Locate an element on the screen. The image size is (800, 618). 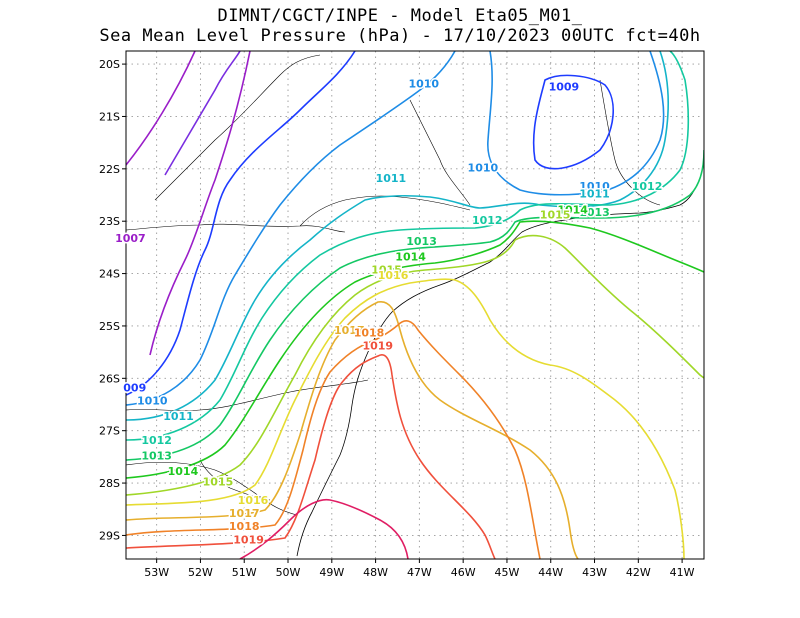
y-tick-label: 27S is located at coordinates (109, 431).